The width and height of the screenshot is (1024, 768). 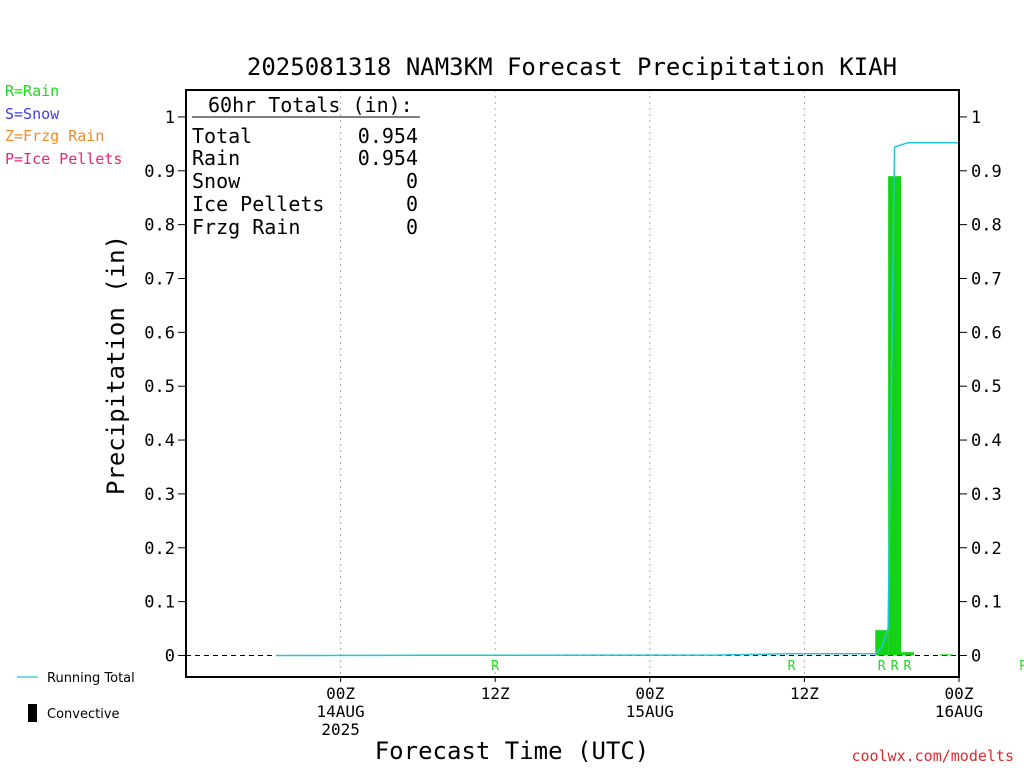 What do you see at coordinates (32, 713) in the screenshot?
I see `convective-legend-swatch` at bounding box center [32, 713].